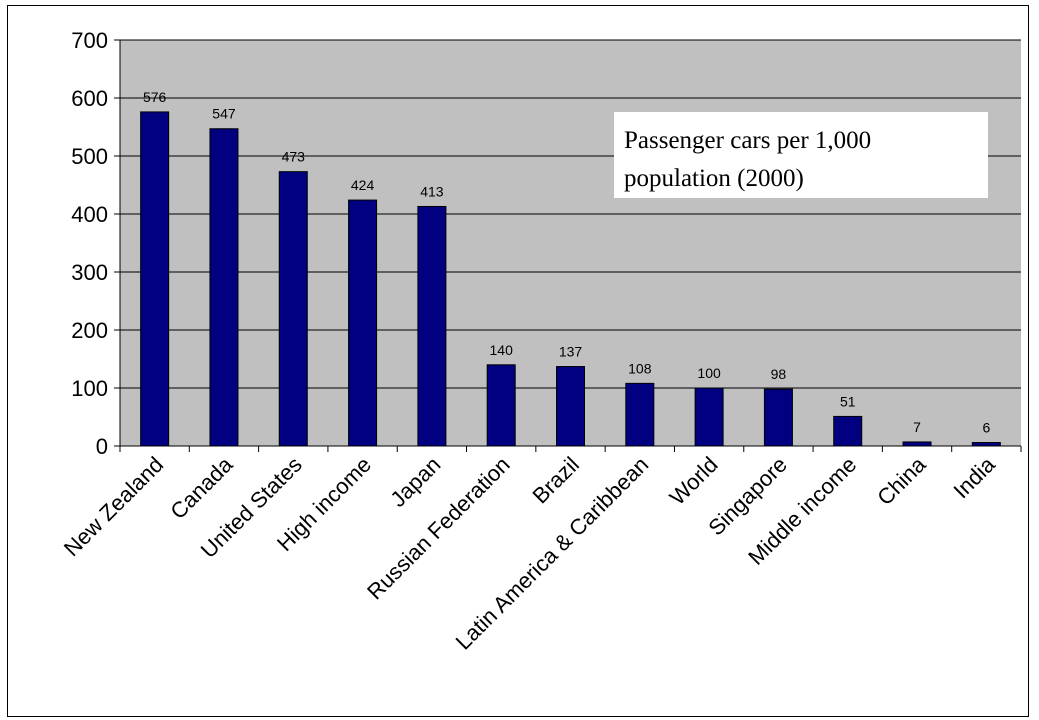  I want to click on y-tick-label: 700, so click(89, 40).